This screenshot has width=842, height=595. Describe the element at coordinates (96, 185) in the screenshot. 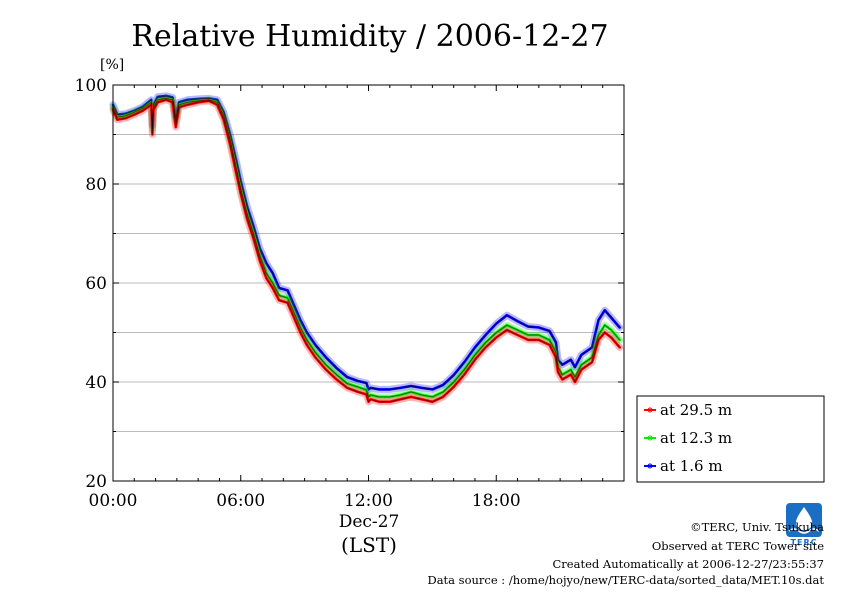

I see `y-tick-label: 80` at that location.